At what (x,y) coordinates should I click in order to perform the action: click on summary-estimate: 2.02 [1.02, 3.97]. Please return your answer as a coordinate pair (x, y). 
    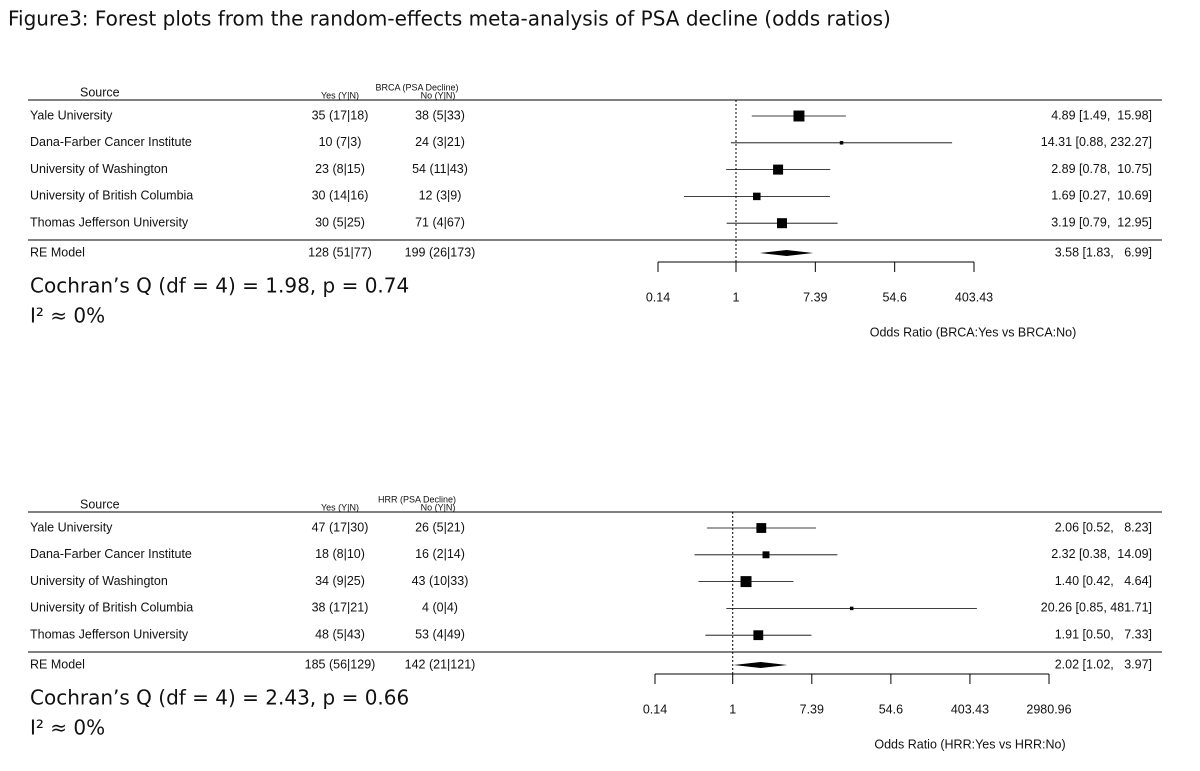
    Looking at the image, I should click on (1103, 664).